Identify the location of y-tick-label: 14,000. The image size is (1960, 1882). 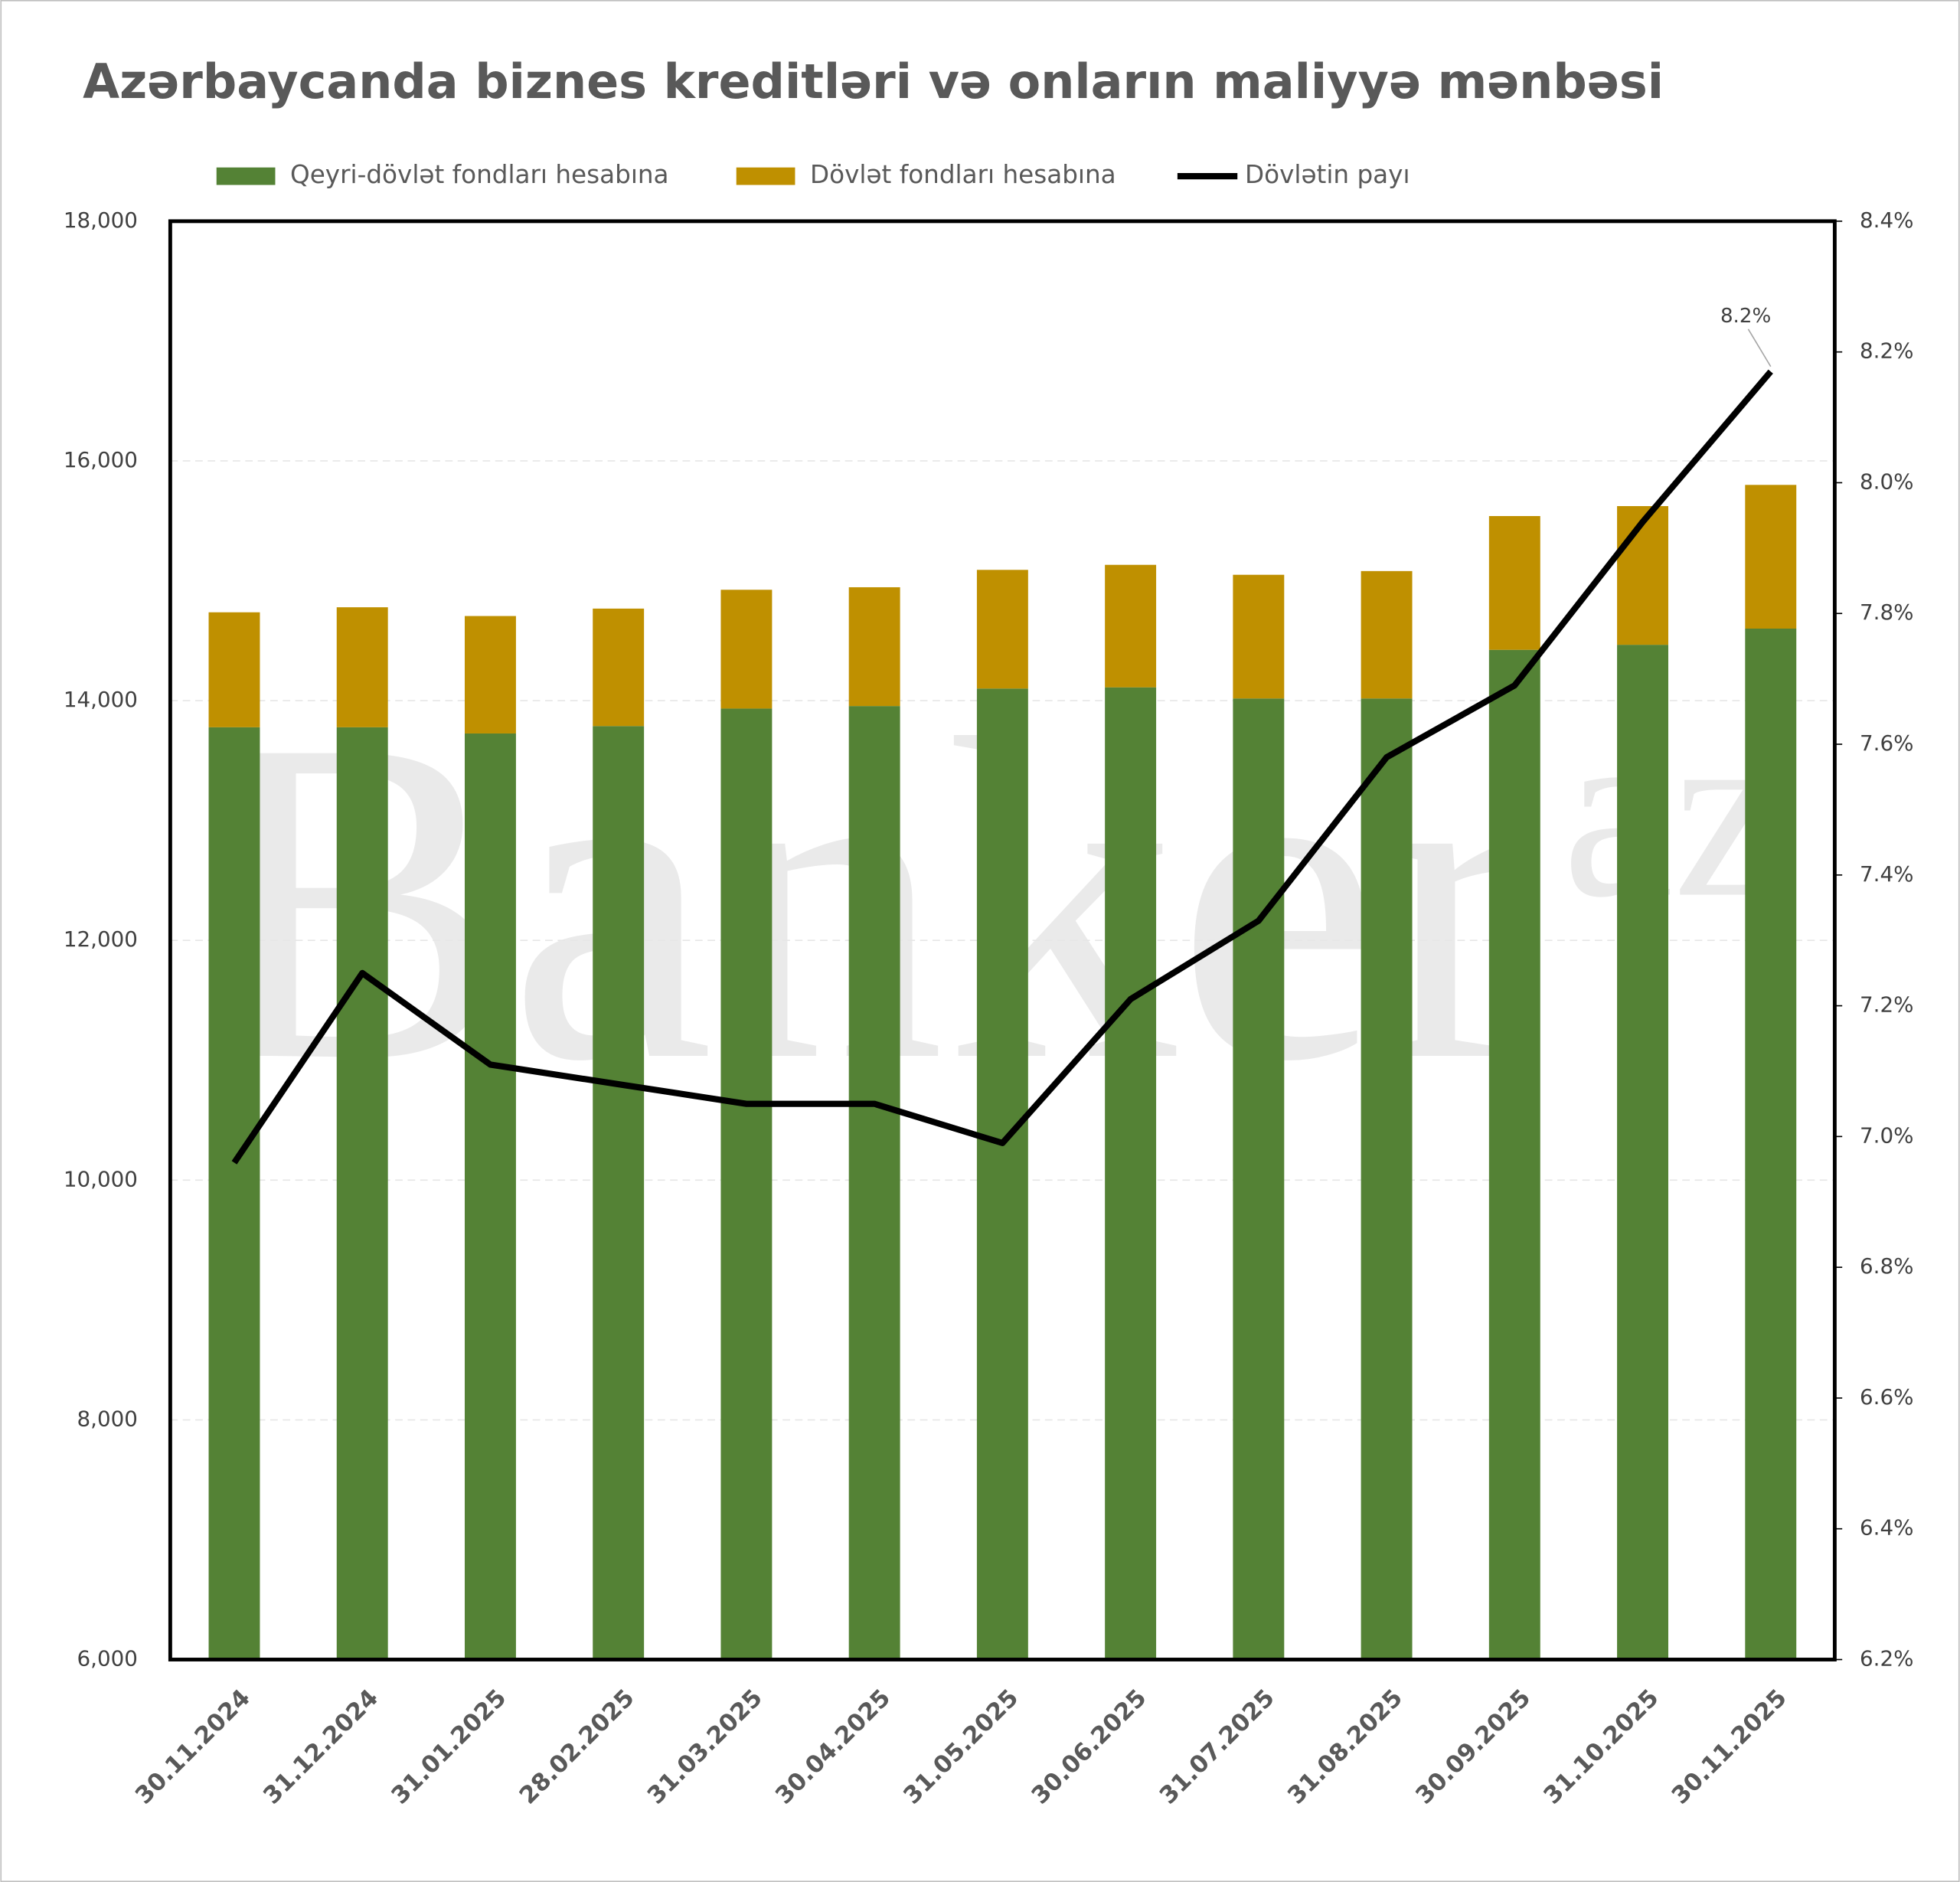
(101, 699).